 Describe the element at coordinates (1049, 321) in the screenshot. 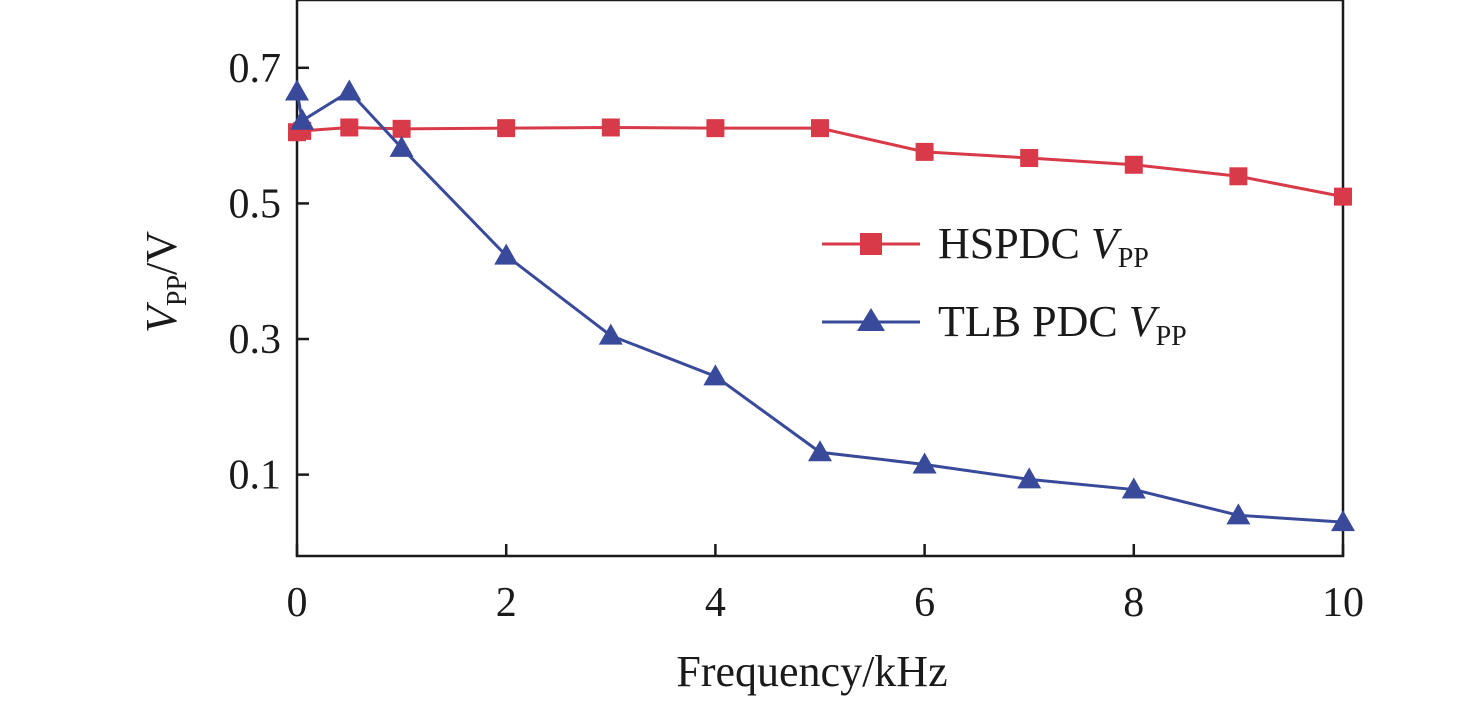

I see `legend-label-tlbpdc-main: TLB PDC V` at that location.